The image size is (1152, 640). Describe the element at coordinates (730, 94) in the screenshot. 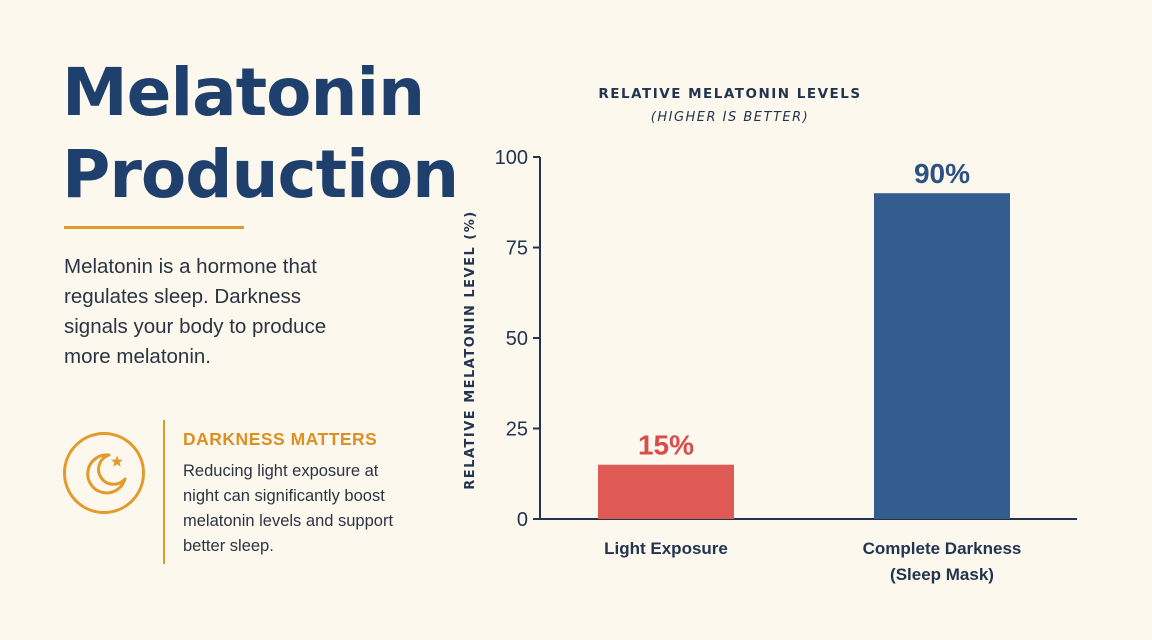

I see `chart-title: RELATIVE MELATONIN LEVELS` at that location.